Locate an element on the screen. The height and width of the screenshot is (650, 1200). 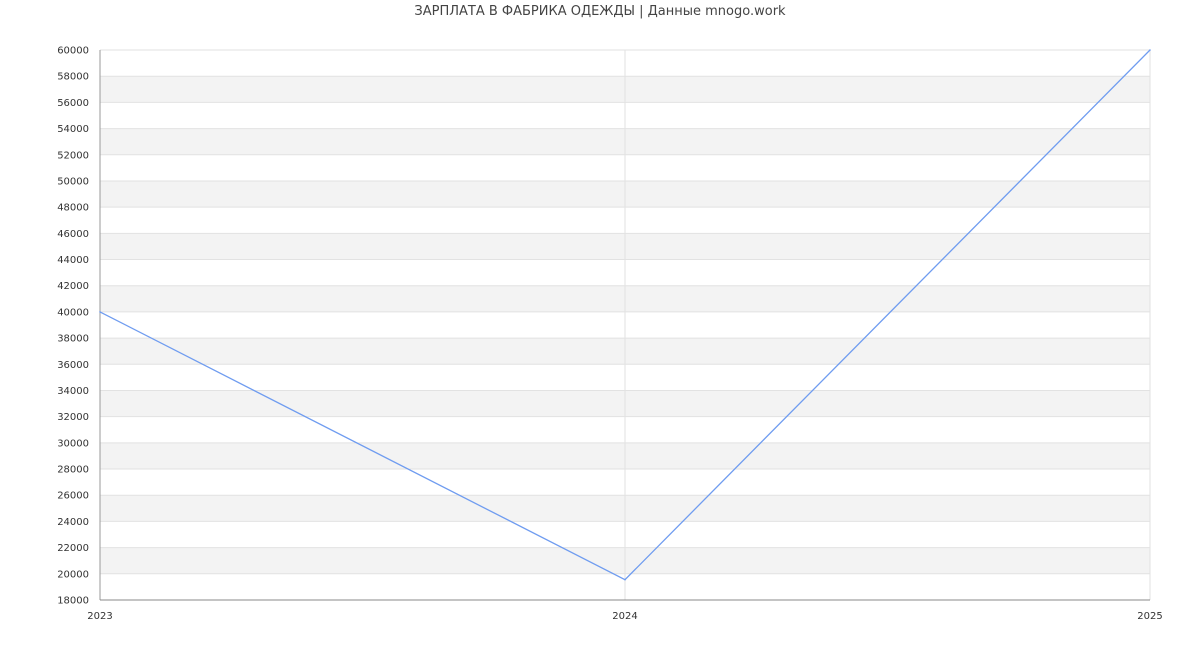
y-tick-label: 50000 is located at coordinates (73, 181).